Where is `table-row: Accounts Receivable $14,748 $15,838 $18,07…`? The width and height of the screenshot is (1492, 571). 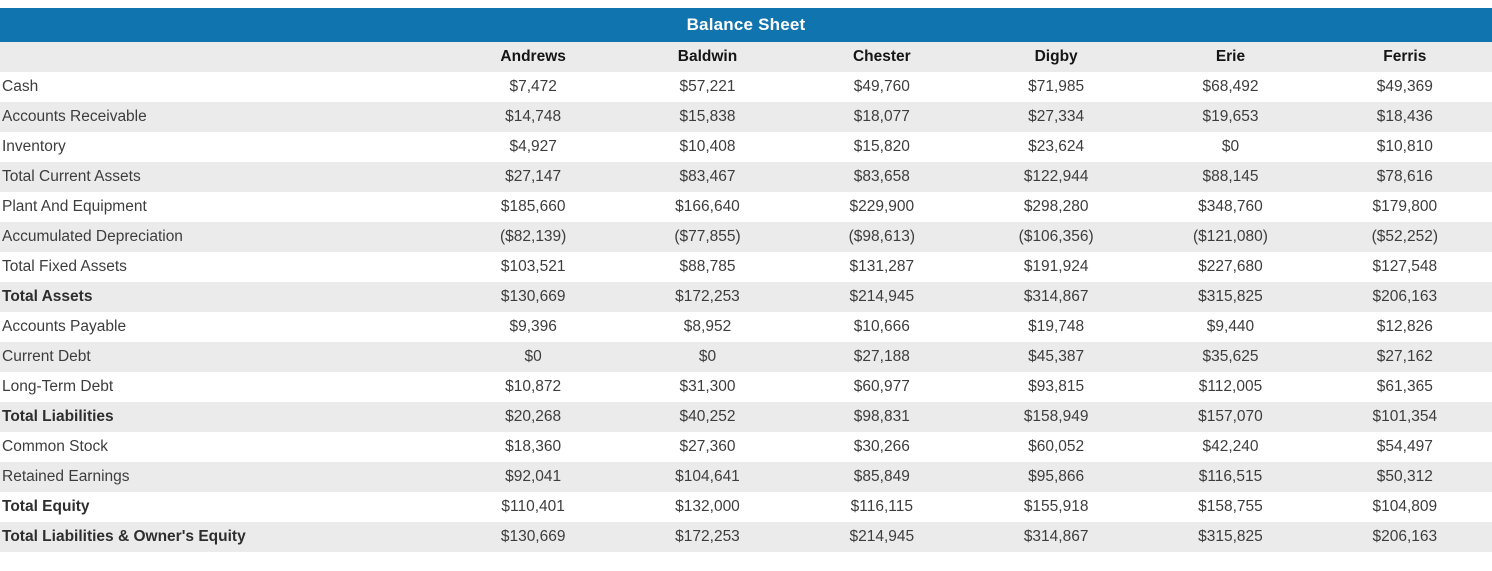 table-row: Accounts Receivable $14,748 $15,838 $18,07… is located at coordinates (746, 117).